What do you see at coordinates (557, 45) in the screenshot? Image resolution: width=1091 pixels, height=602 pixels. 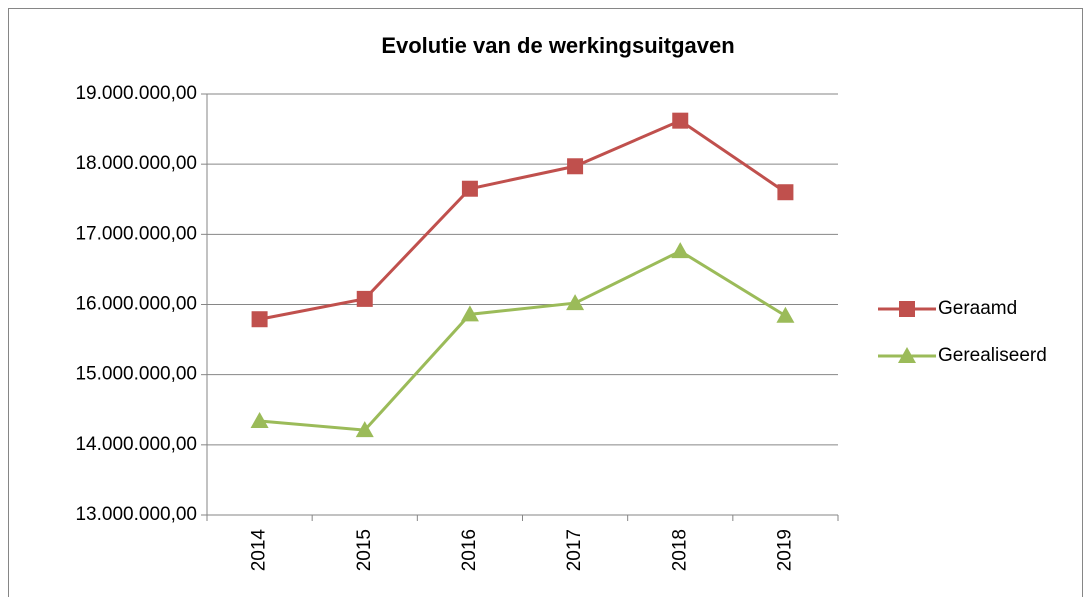 I see `chart-title: Evolutie van de werkingsuitgaven` at bounding box center [557, 45].